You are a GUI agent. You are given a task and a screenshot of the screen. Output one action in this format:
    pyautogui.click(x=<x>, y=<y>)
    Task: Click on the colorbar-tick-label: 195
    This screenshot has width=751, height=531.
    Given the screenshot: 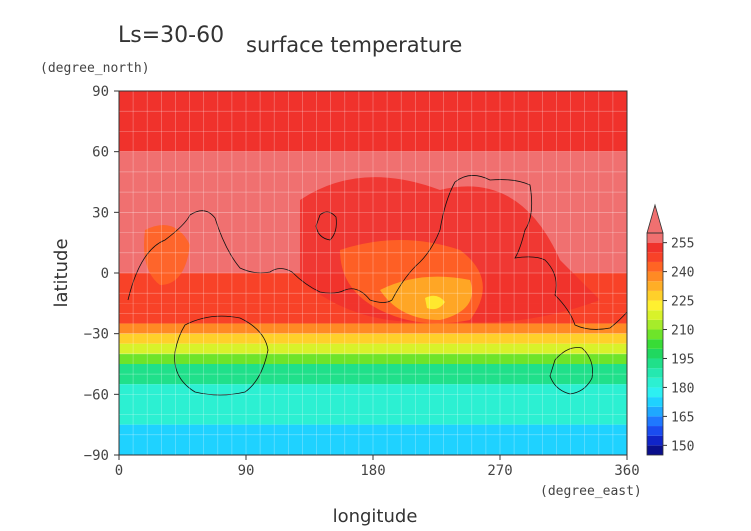 What is the action you would take?
    pyautogui.click(x=682, y=359)
    